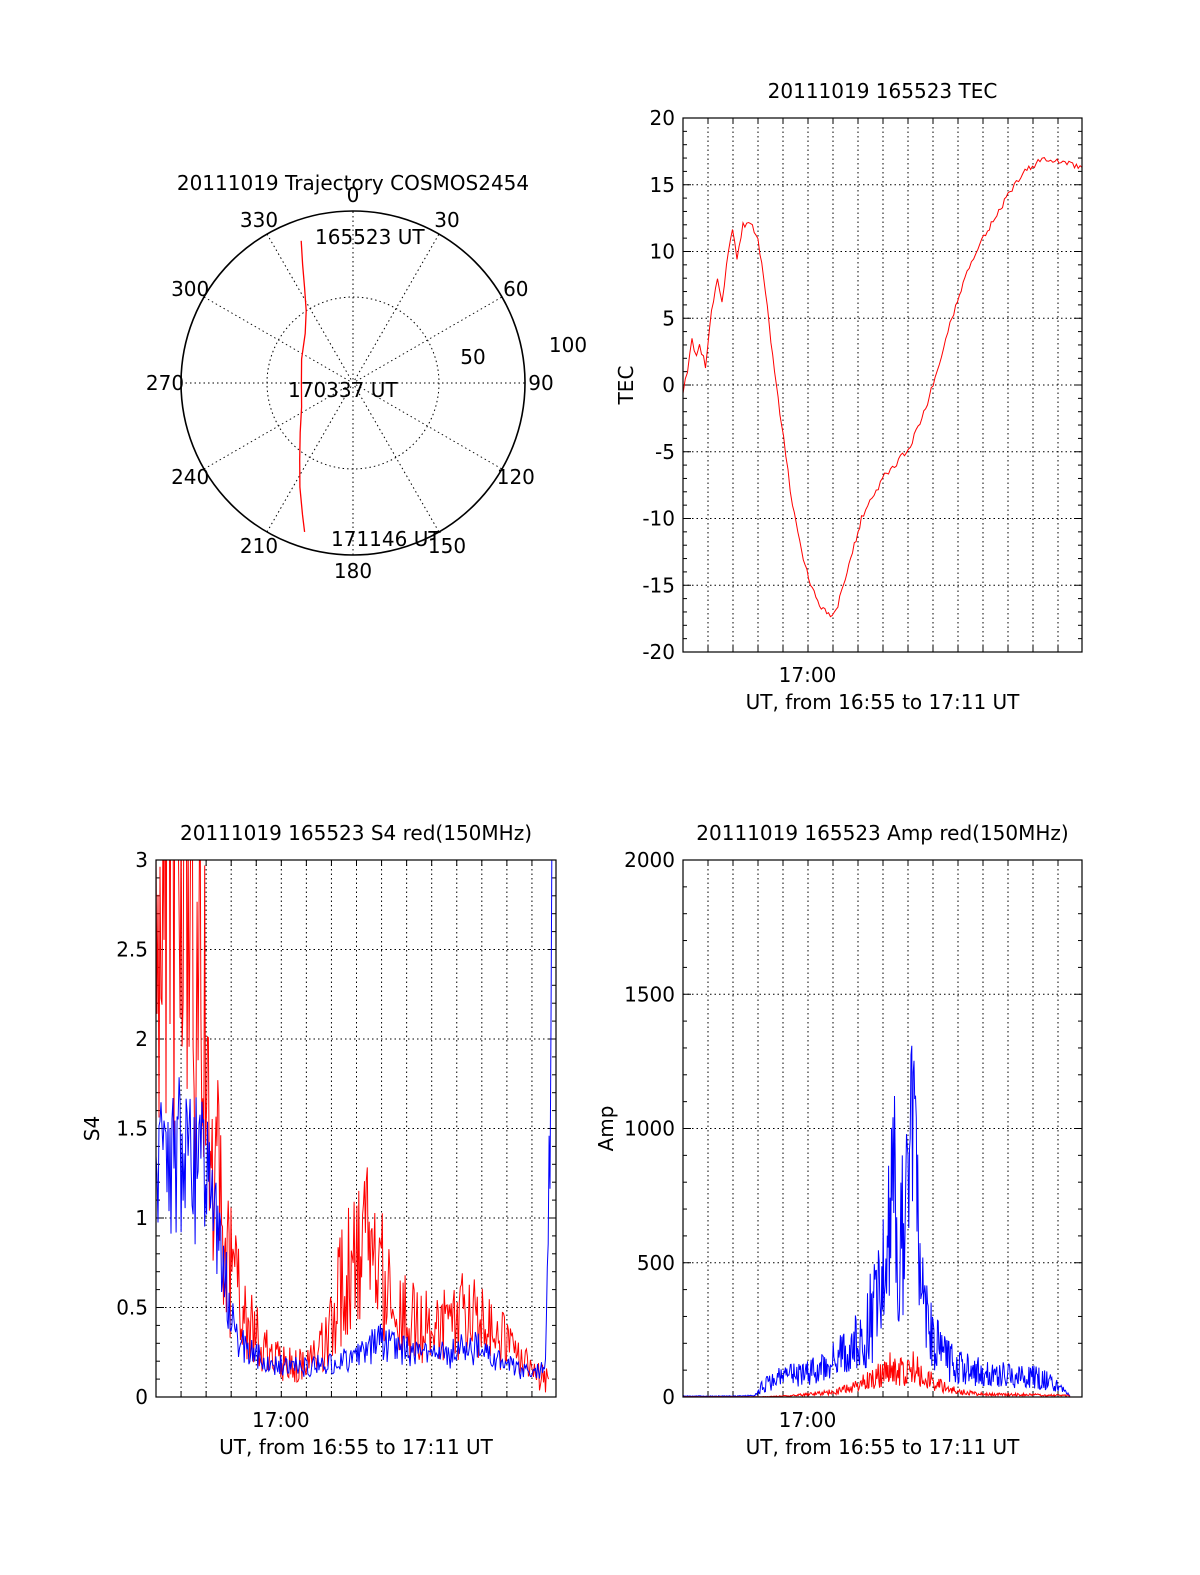  I want to click on y-tick-label: -20, so click(658, 652).